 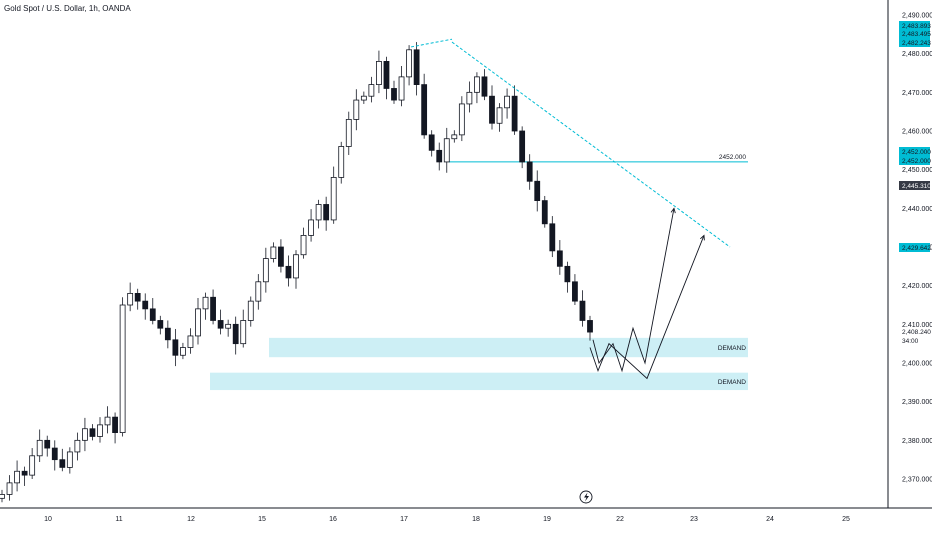 I want to click on price-tick-label: 2,390.000, so click(x=917, y=402).